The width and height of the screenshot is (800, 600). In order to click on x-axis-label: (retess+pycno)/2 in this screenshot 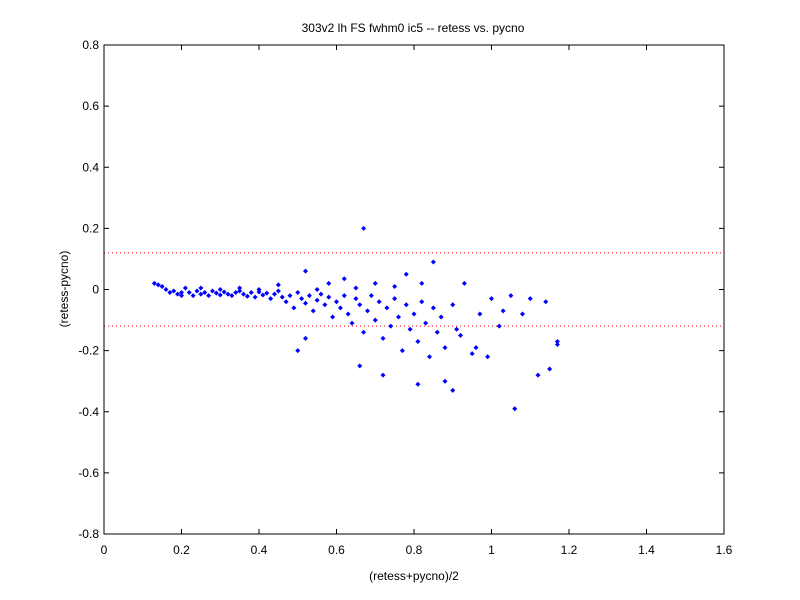, I will do `click(414, 576)`.